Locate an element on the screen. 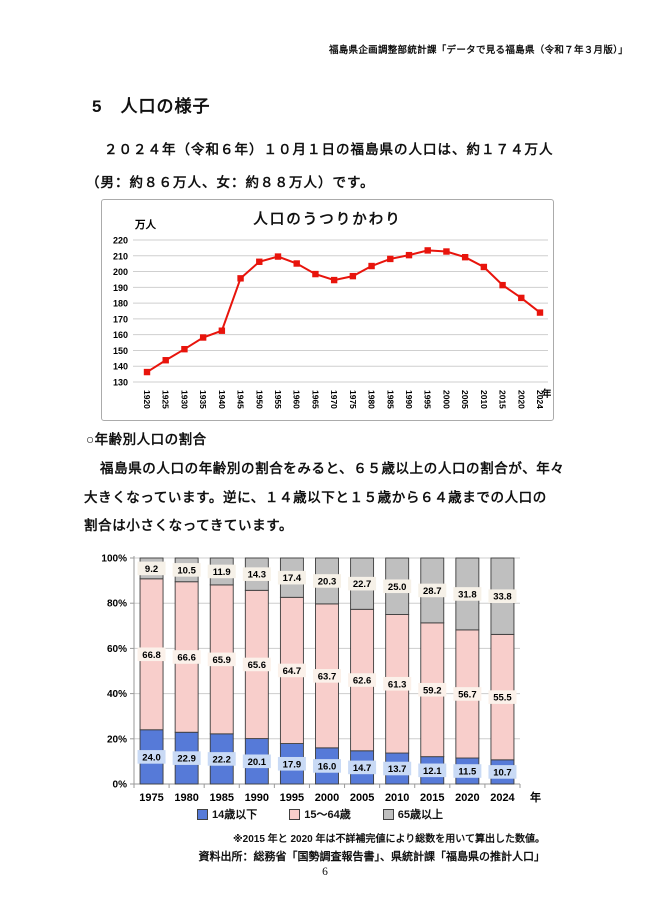 This screenshot has width=650, height=919. y-tick-label: 130 is located at coordinates (120, 383).